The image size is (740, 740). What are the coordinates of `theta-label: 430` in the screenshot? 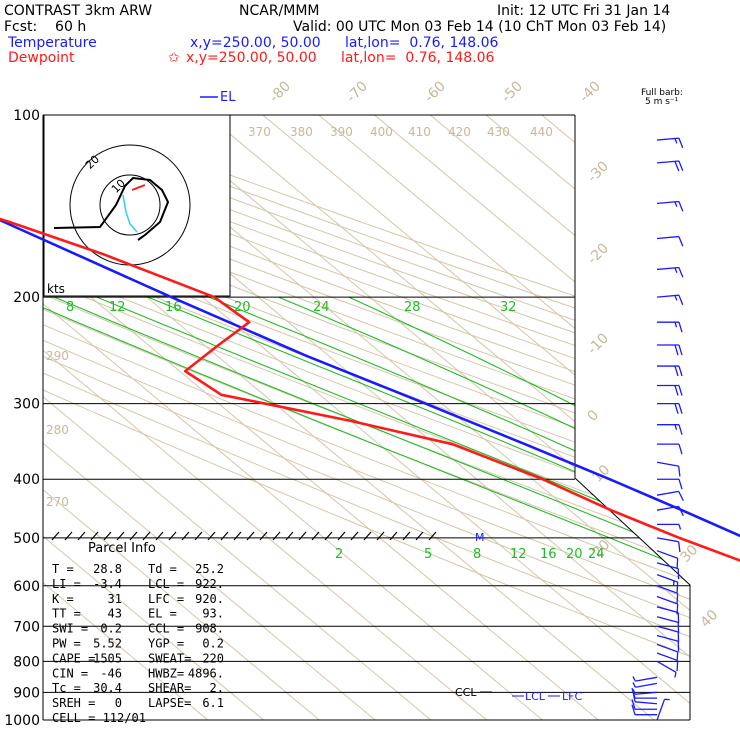 It's located at (498, 132).